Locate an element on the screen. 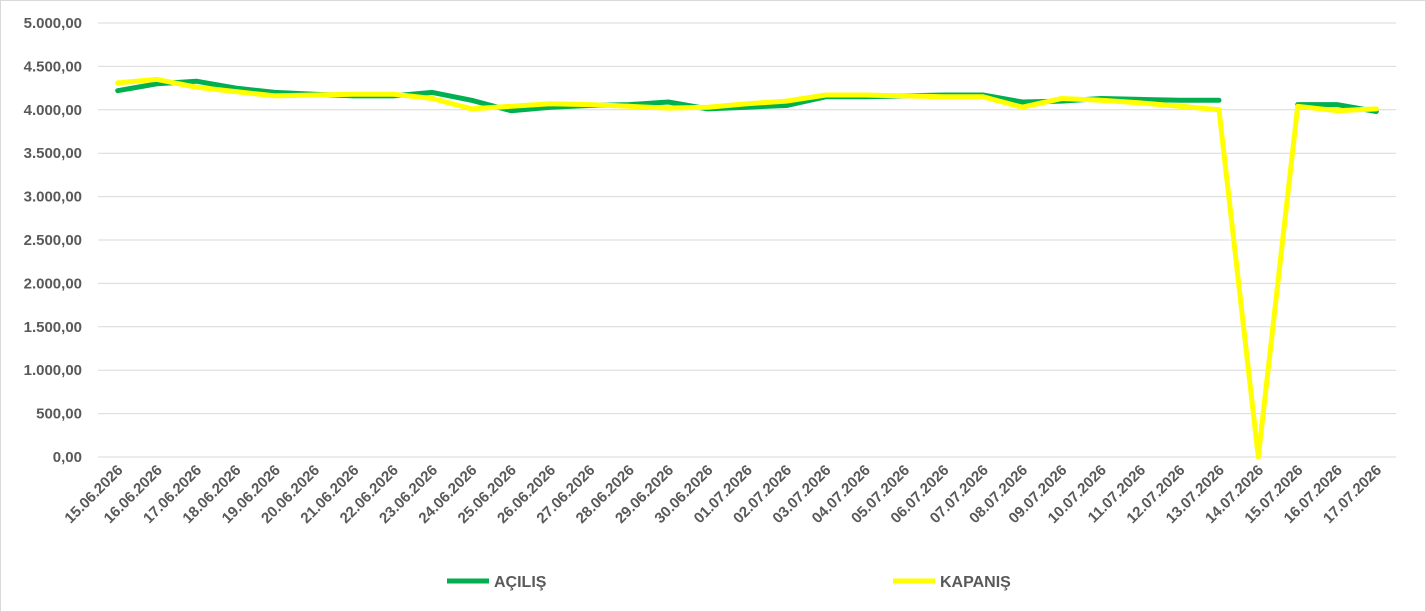 This screenshot has height=612, width=1426. y-tick-label: 1.500,00 is located at coordinates (53, 327).